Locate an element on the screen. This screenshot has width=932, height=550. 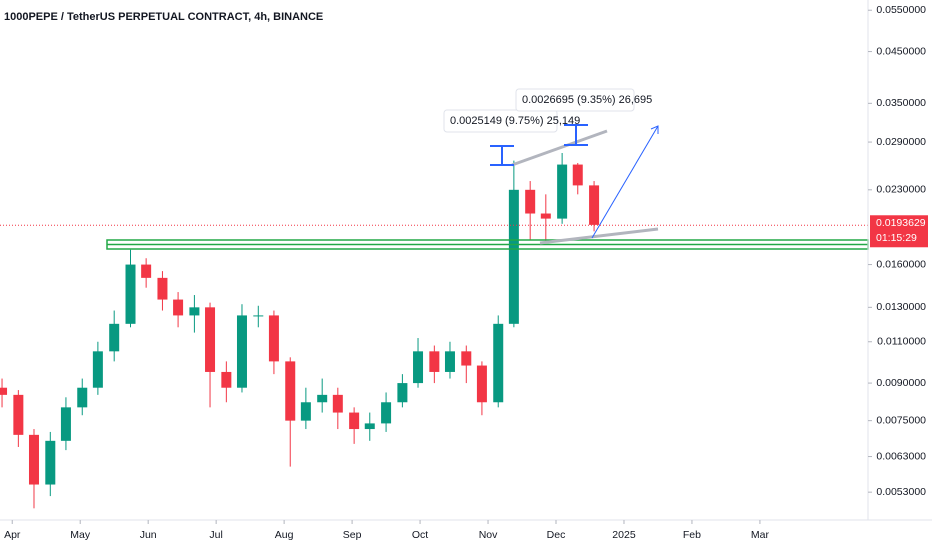
x-tick-label: Aug is located at coordinates (284, 535).